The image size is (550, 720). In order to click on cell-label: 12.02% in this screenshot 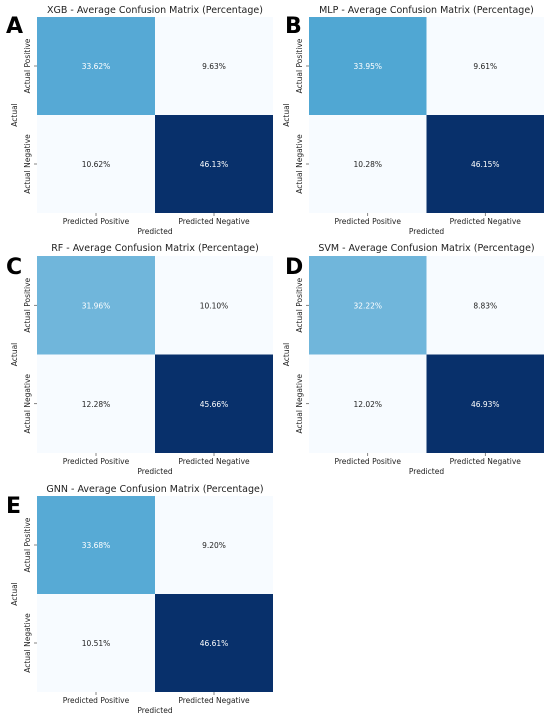, I will do `click(367, 404)`.